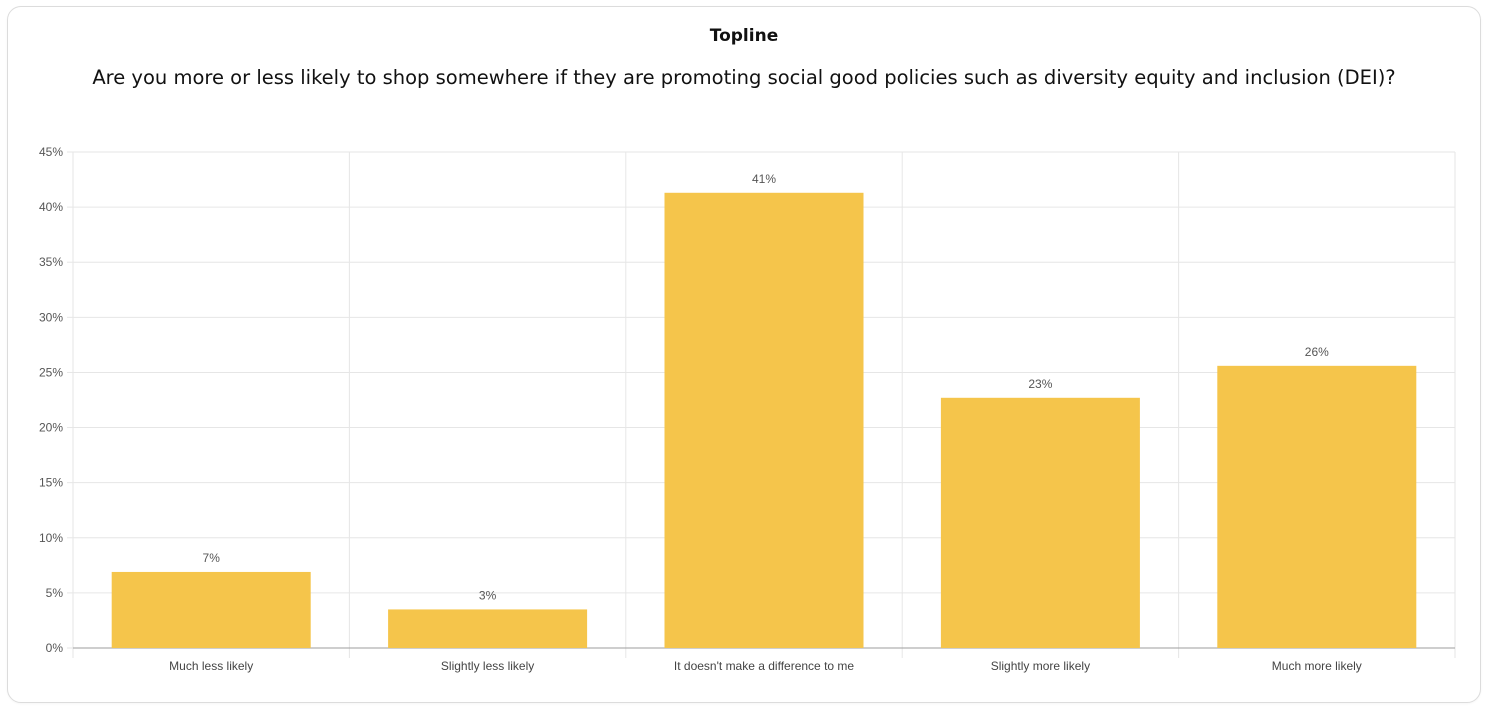  Describe the element at coordinates (211, 666) in the screenshot. I see `x-tick-label: Much less likely` at that location.